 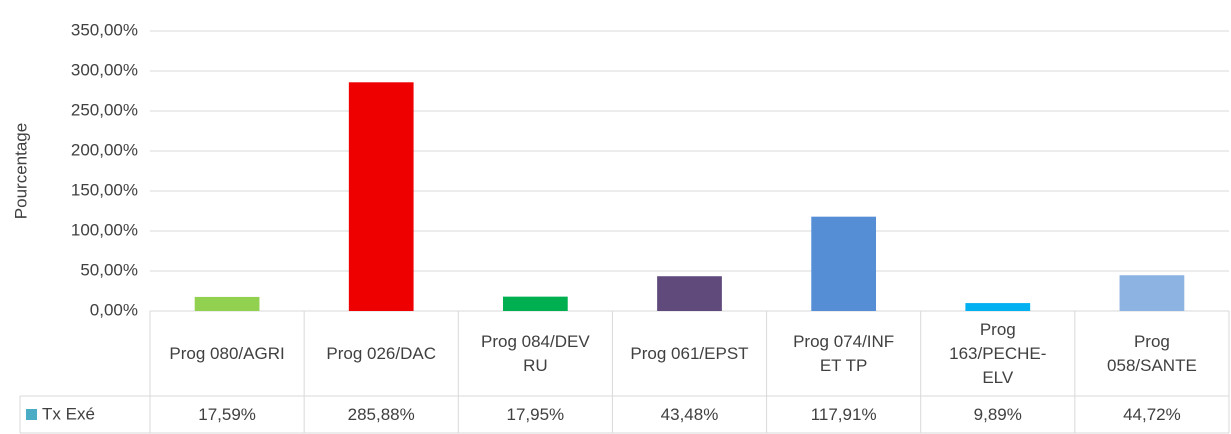 I want to click on y-tick-label: 300,00%, so click(x=104, y=69).